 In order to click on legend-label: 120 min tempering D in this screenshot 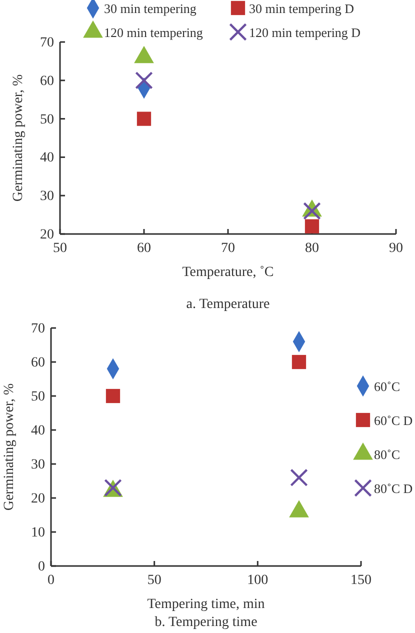, I will do `click(305, 32)`.